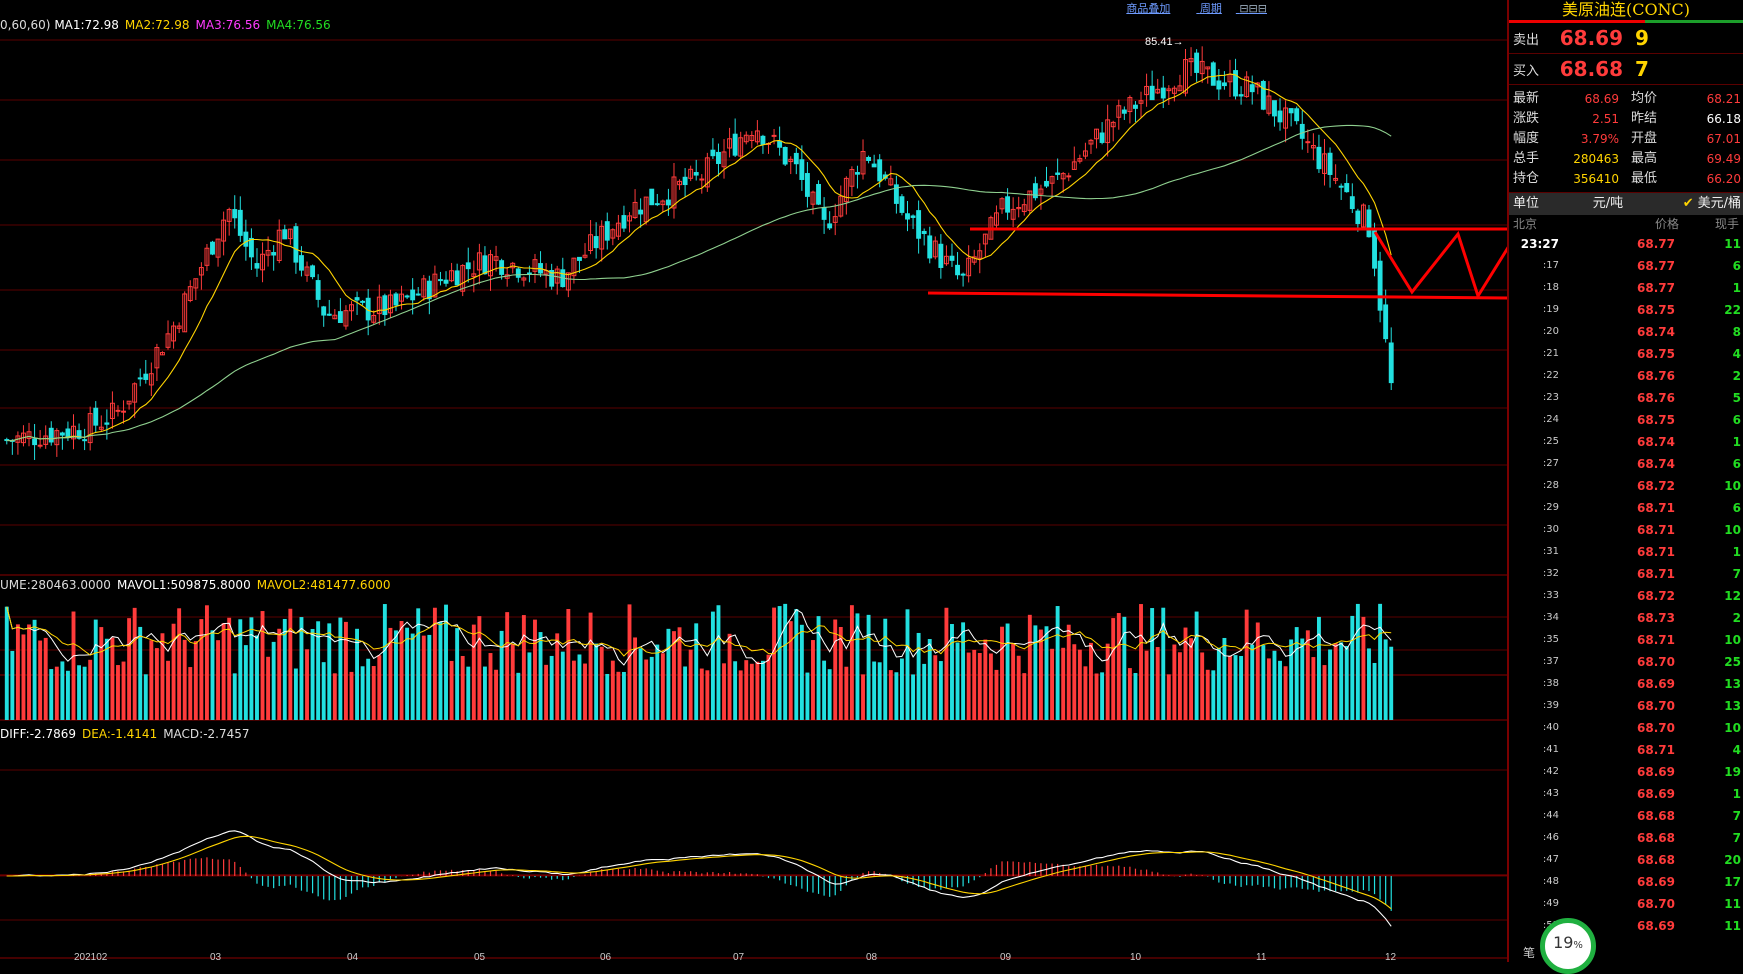  Describe the element at coordinates (1626, 398) in the screenshot. I see `tick-row: :23 68.76 5` at that location.